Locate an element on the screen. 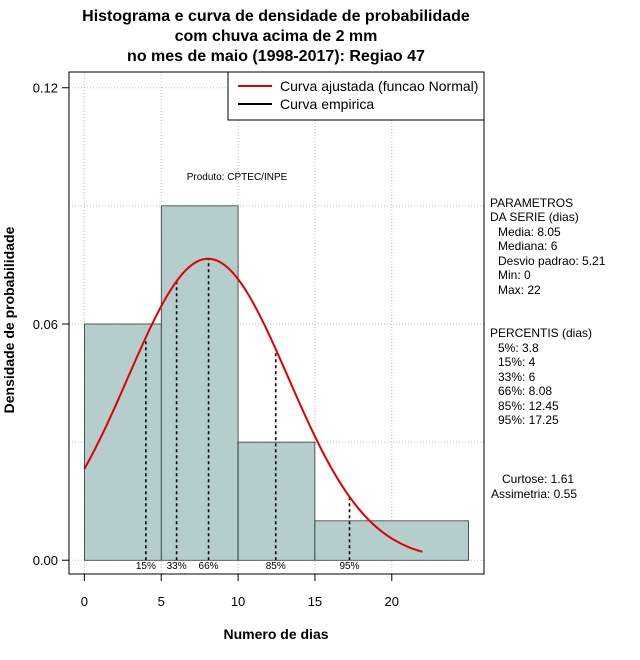 This screenshot has width=640, height=660. param-title-2: DA SERIE (dias) is located at coordinates (534, 217).